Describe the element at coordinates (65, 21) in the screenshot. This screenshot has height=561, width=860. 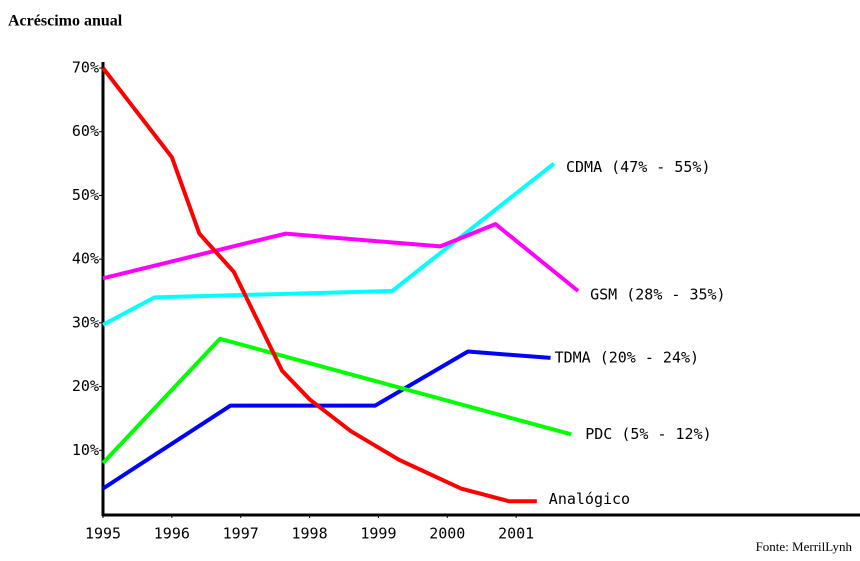
I see `chart-title: Acréscimo anual` at that location.